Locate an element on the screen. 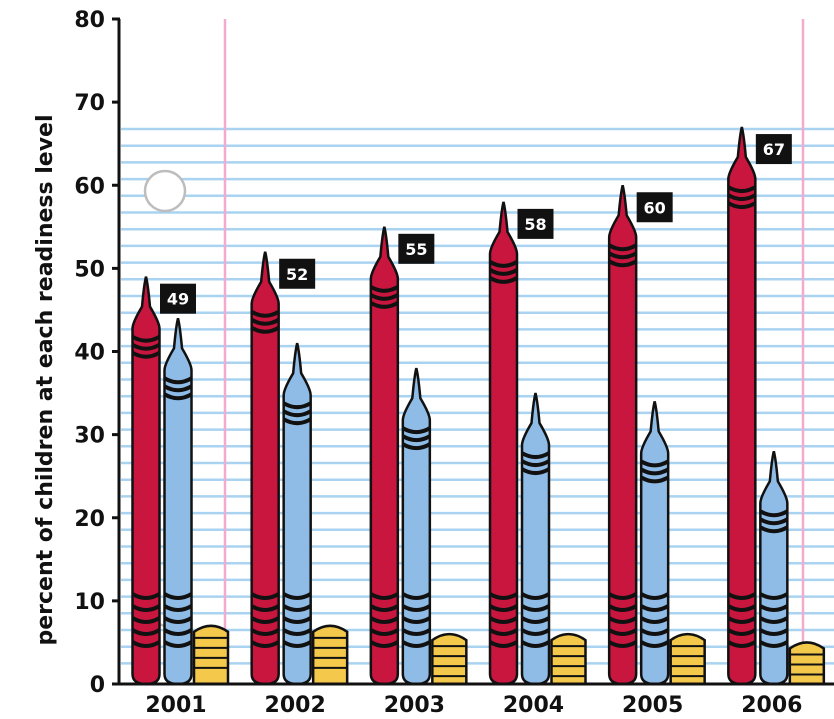 This screenshot has height=719, width=834. y-tick-labels: 0 10 20 30 40 50 60 70 80 is located at coordinates (97, 353).